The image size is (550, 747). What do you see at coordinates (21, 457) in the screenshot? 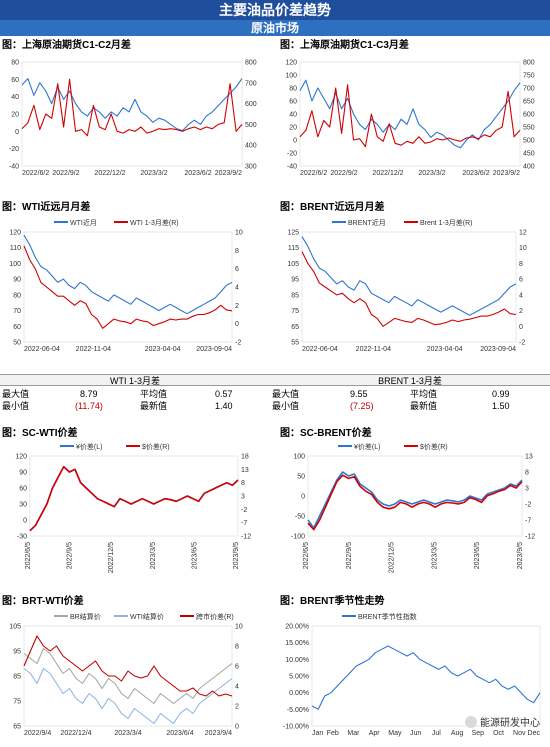
I see `y-tick-label-left: 120` at bounding box center [21, 457].